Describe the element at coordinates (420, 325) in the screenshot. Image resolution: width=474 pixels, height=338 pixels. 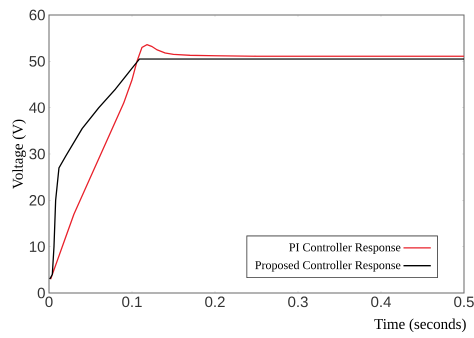
I see `x-axis-title: Time (seconds)` at that location.